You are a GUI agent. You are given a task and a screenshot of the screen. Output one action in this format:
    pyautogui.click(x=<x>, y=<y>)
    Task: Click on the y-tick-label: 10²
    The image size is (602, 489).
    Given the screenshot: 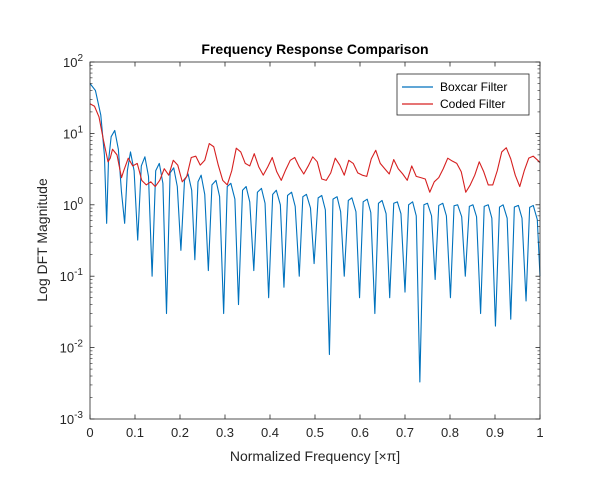 What is the action you would take?
    pyautogui.click(x=73, y=61)
    